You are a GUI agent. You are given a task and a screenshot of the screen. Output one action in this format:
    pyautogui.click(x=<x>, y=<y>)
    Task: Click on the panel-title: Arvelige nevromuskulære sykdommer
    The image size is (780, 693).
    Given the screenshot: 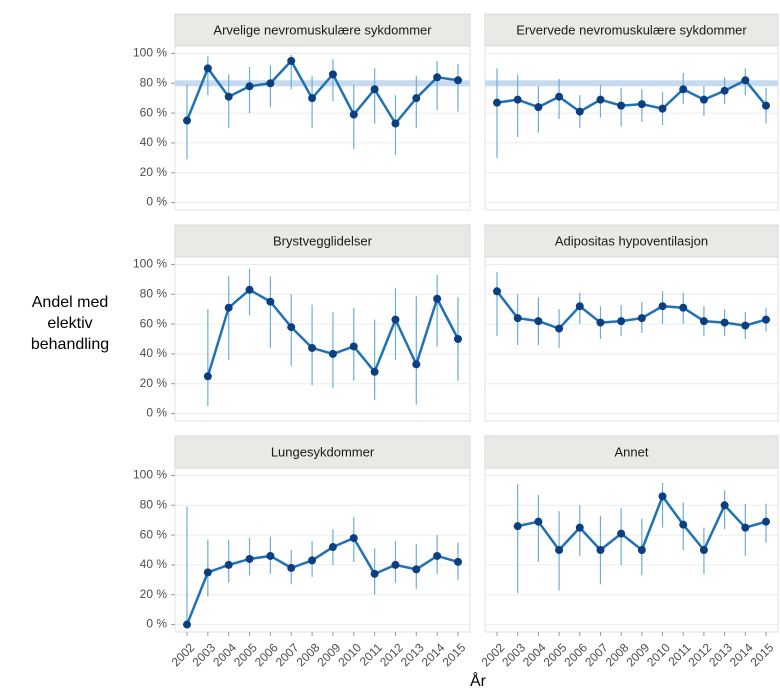 What is the action you would take?
    pyautogui.click(x=322, y=29)
    